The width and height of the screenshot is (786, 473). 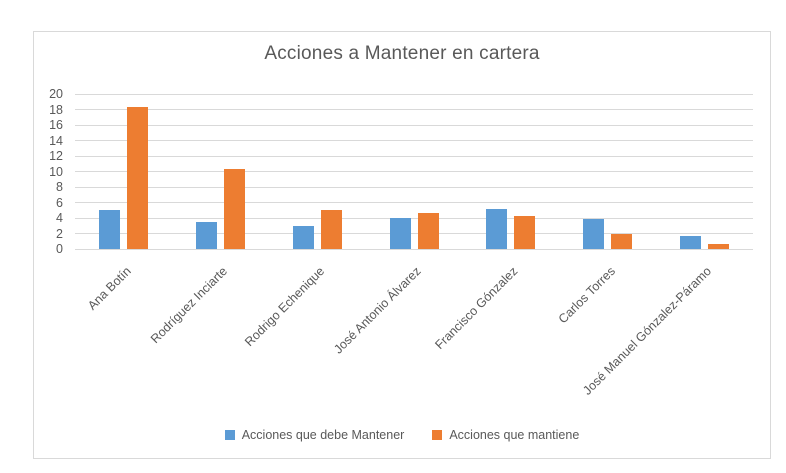 What do you see at coordinates (323, 435) in the screenshot?
I see `legend-label: Acciones que debe Mantener` at bounding box center [323, 435].